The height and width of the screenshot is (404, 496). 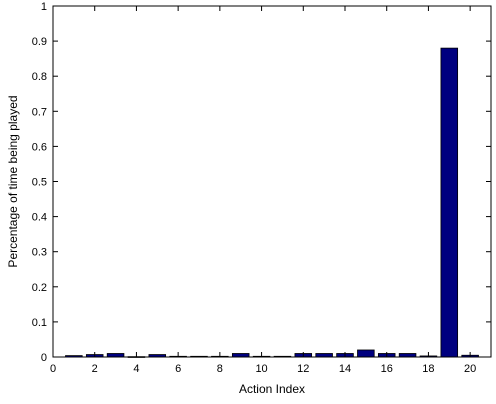 What do you see at coordinates (470, 369) in the screenshot?
I see `x-tick-label: 20` at bounding box center [470, 369].